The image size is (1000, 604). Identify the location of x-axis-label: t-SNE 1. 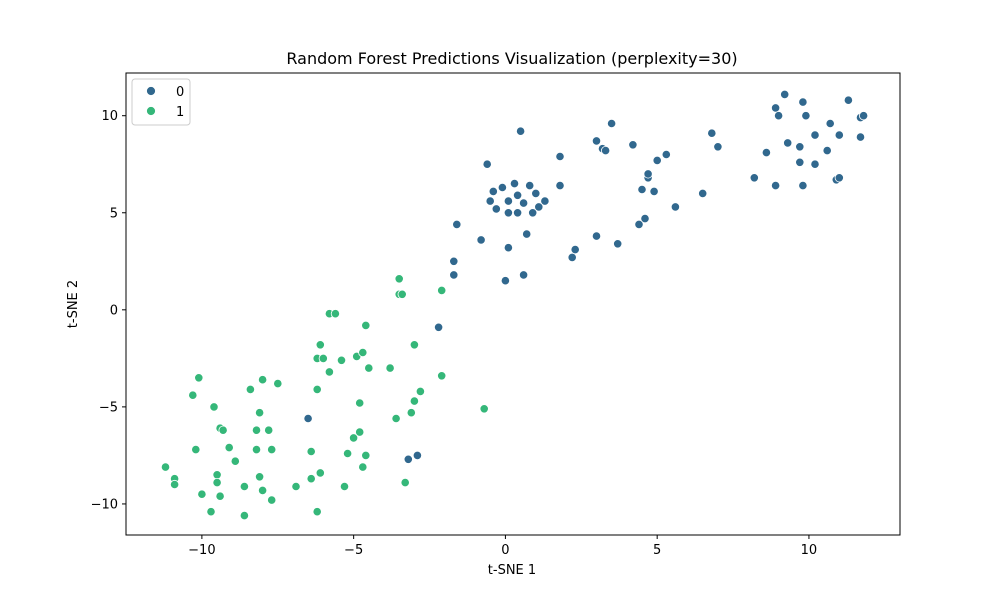
(512, 570).